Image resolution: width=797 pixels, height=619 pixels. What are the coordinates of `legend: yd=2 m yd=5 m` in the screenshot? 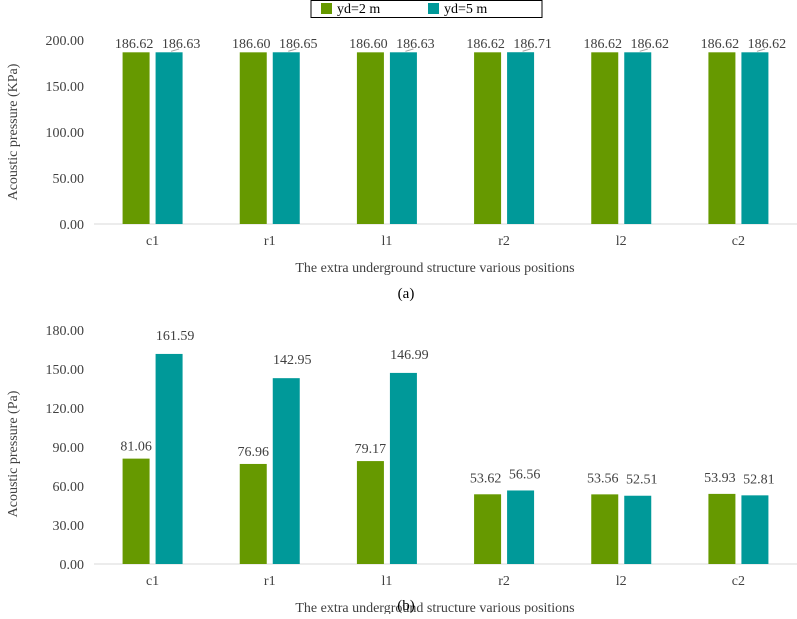 It's located at (426, 9).